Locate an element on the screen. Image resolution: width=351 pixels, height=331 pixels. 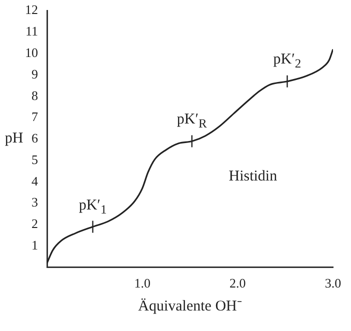
y-tick-label: 9 is located at coordinates (35, 74).